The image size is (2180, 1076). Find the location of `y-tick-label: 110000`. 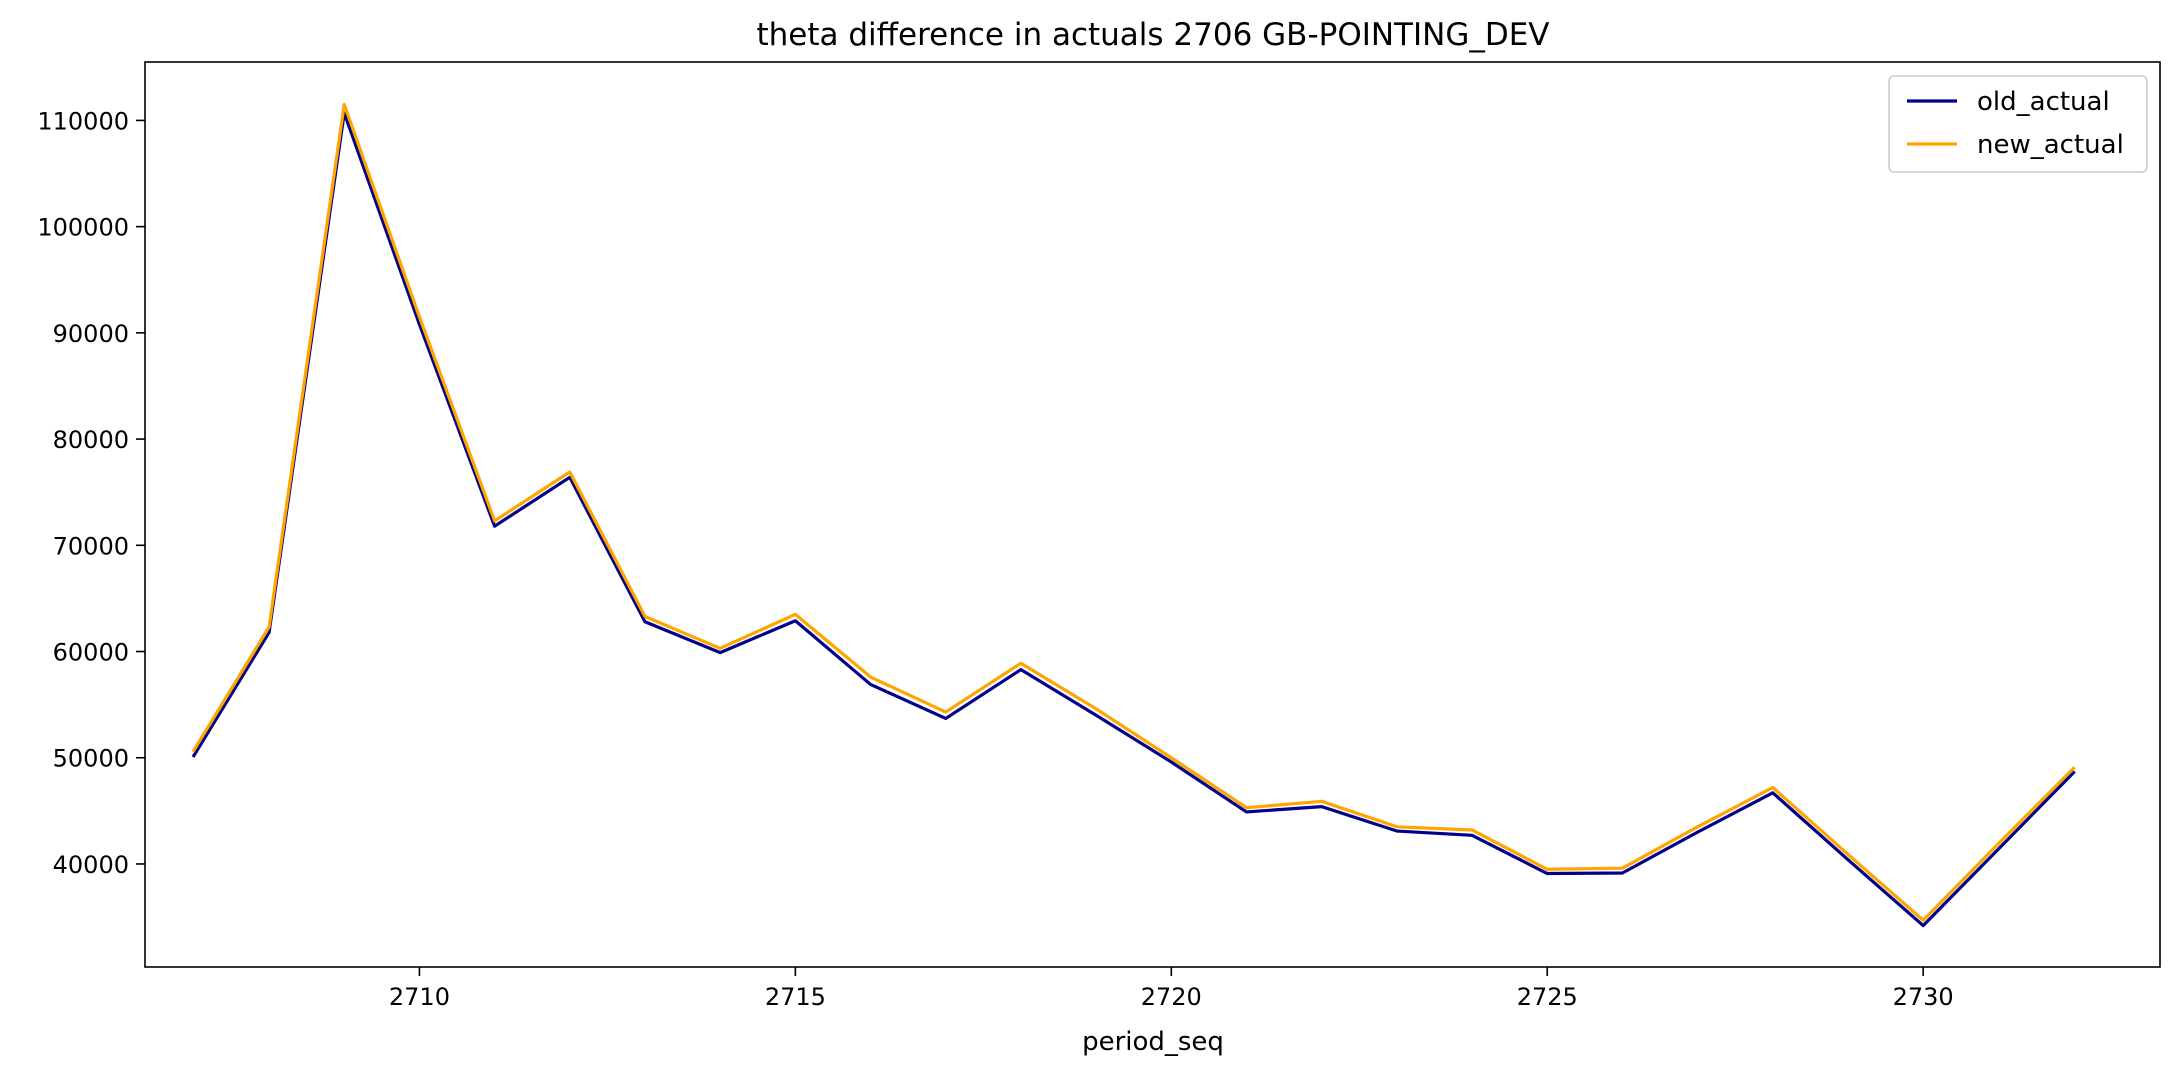

y-tick-label: 110000 is located at coordinates (83, 121).